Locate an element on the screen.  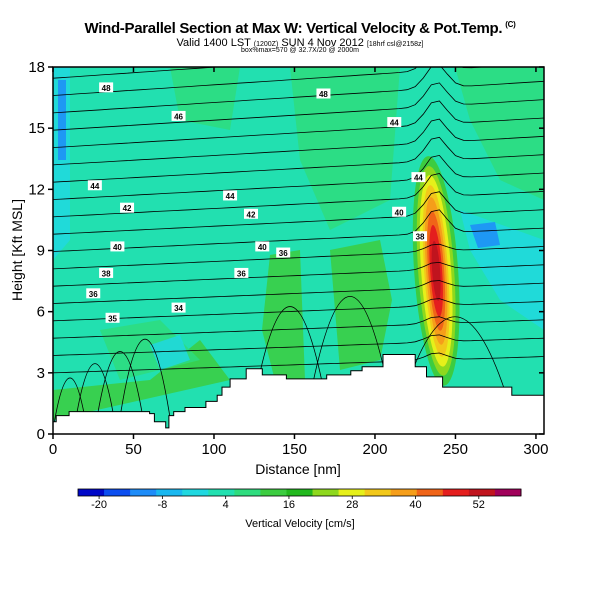
valid-utc: (1200Z) is located at coordinates (266, 44).